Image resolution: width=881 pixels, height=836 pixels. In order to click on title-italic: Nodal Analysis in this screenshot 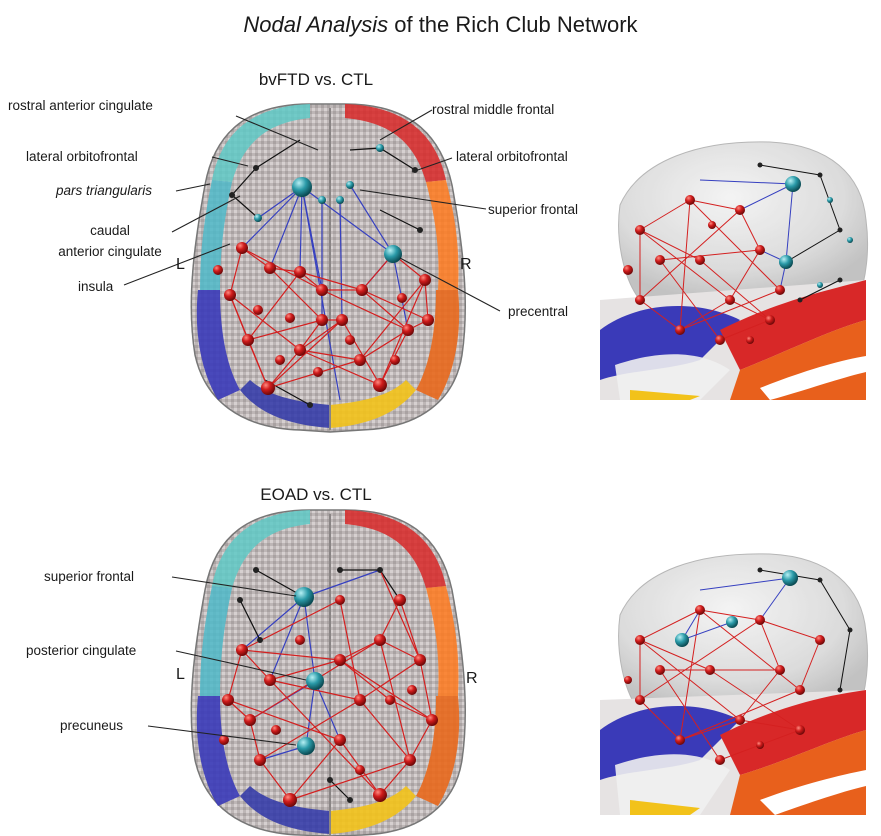, I will do `click(316, 24)`.